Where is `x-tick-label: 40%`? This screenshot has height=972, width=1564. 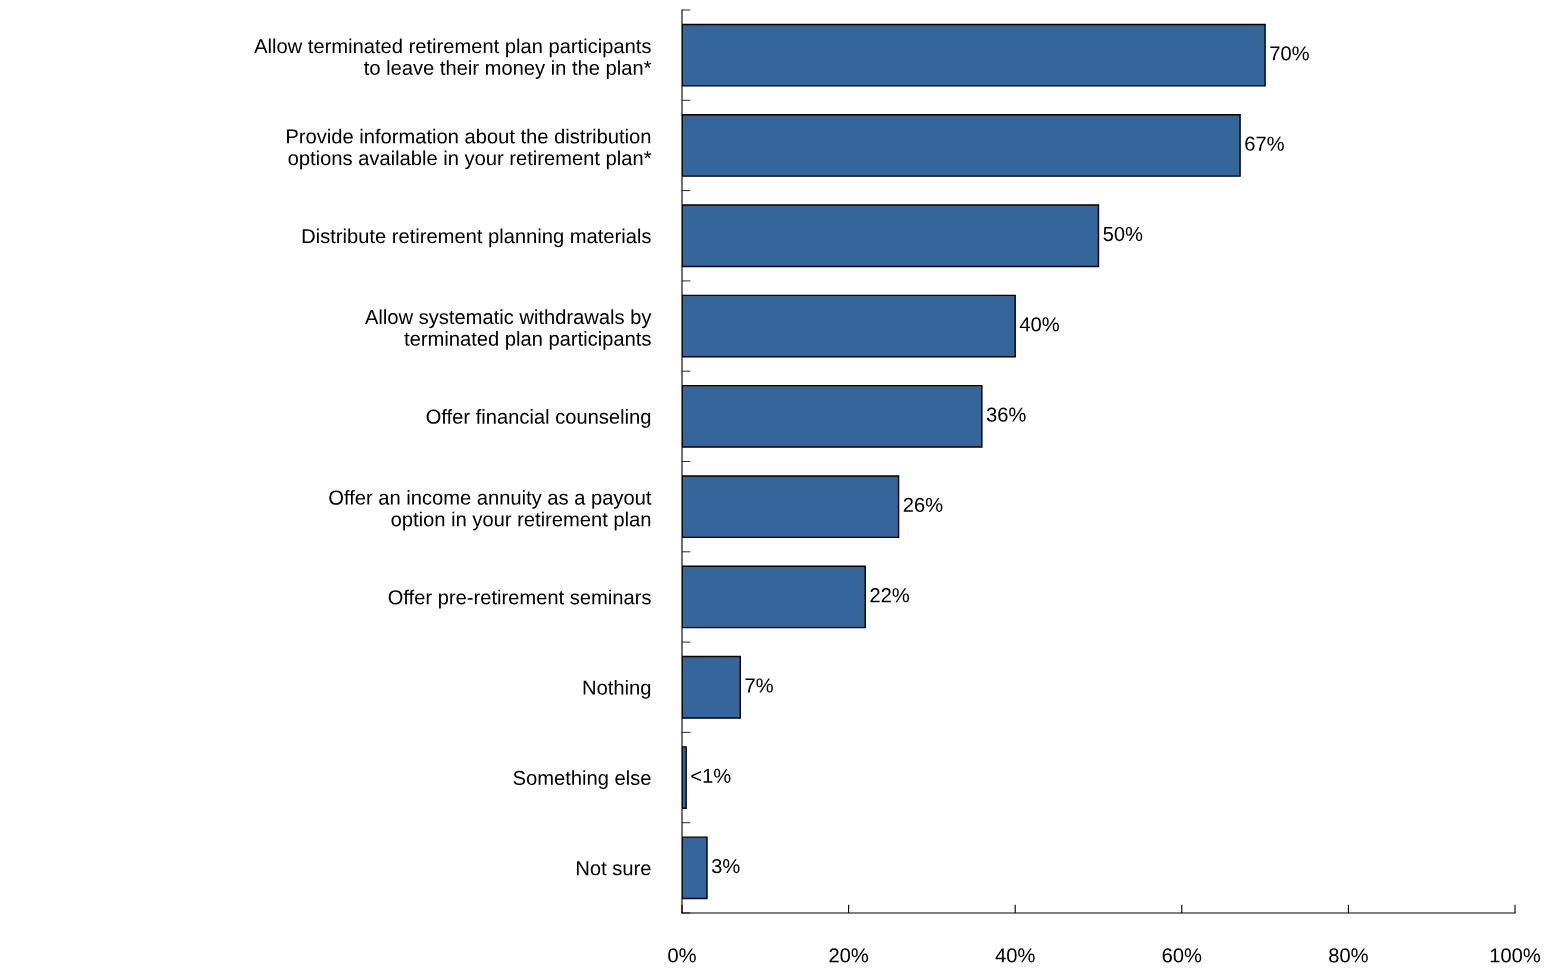 x-tick-label: 40% is located at coordinates (1015, 955).